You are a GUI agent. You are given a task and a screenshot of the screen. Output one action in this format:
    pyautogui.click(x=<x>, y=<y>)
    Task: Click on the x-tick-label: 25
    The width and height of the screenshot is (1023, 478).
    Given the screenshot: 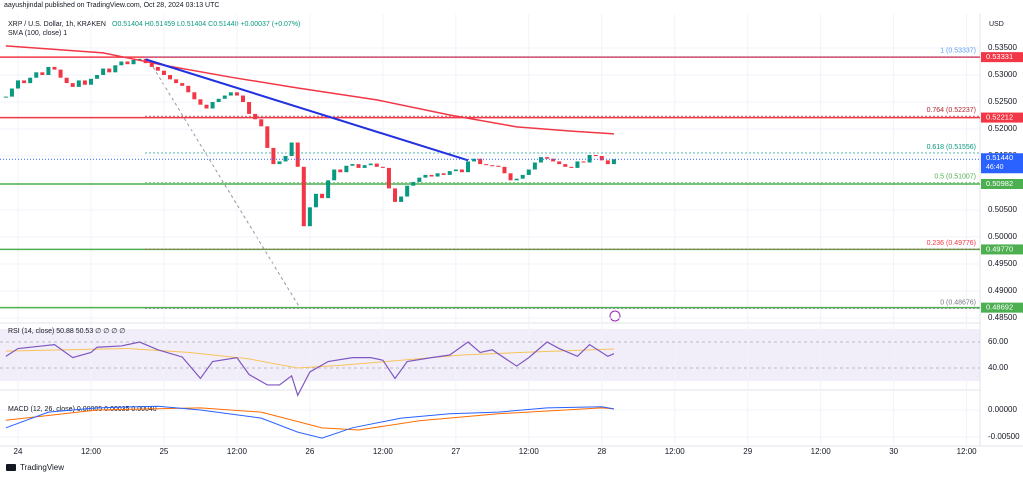 What is the action you would take?
    pyautogui.click(x=163, y=451)
    